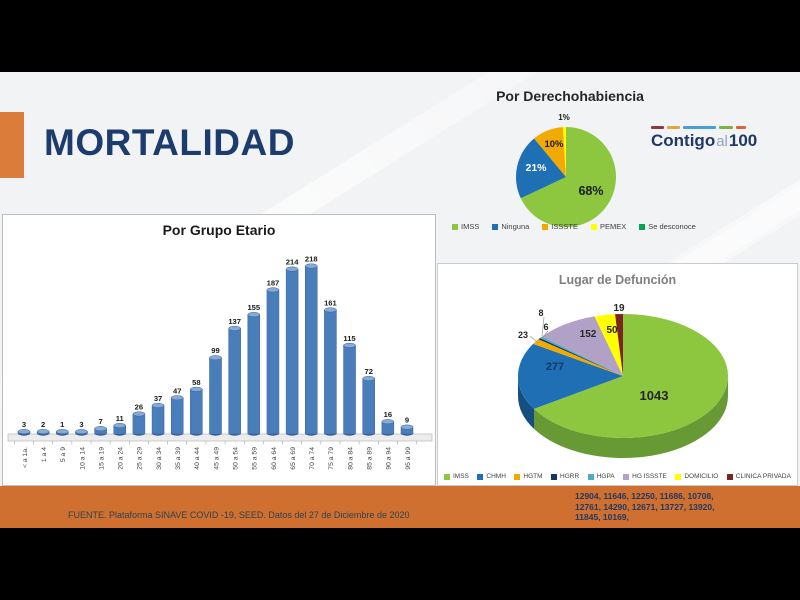  What do you see at coordinates (400, 564) in the screenshot?
I see `letterbox-bottom` at bounding box center [400, 564].